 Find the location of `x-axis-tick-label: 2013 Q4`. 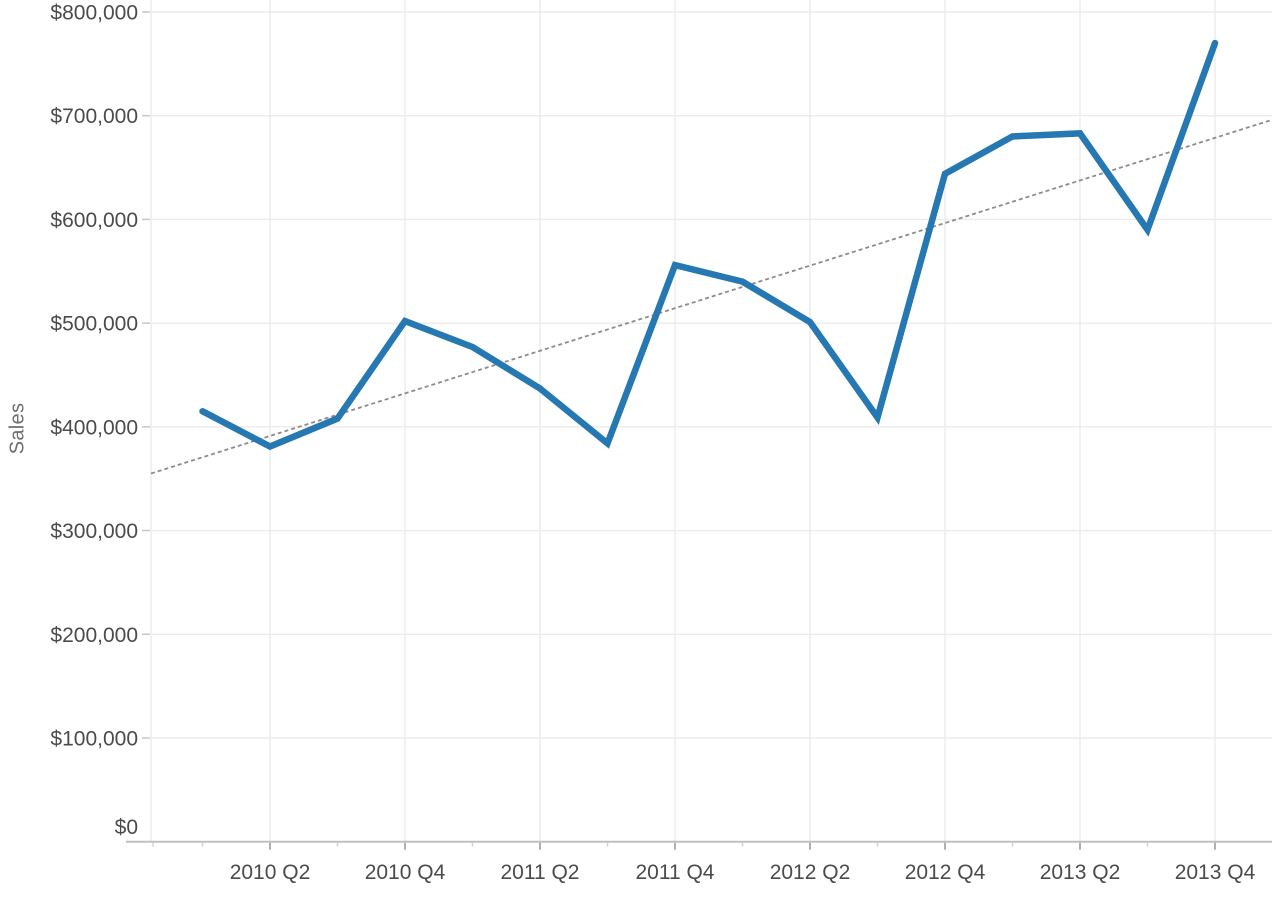

x-axis-tick-label: 2013 Q4 is located at coordinates (1215, 872).